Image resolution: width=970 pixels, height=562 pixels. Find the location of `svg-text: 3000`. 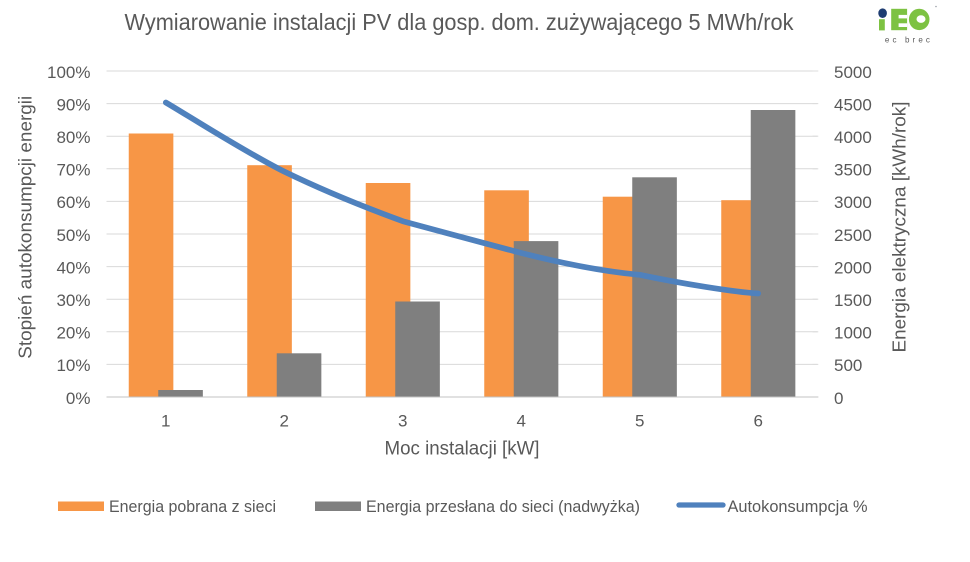

svg-text: 3000 is located at coordinates (853, 202).